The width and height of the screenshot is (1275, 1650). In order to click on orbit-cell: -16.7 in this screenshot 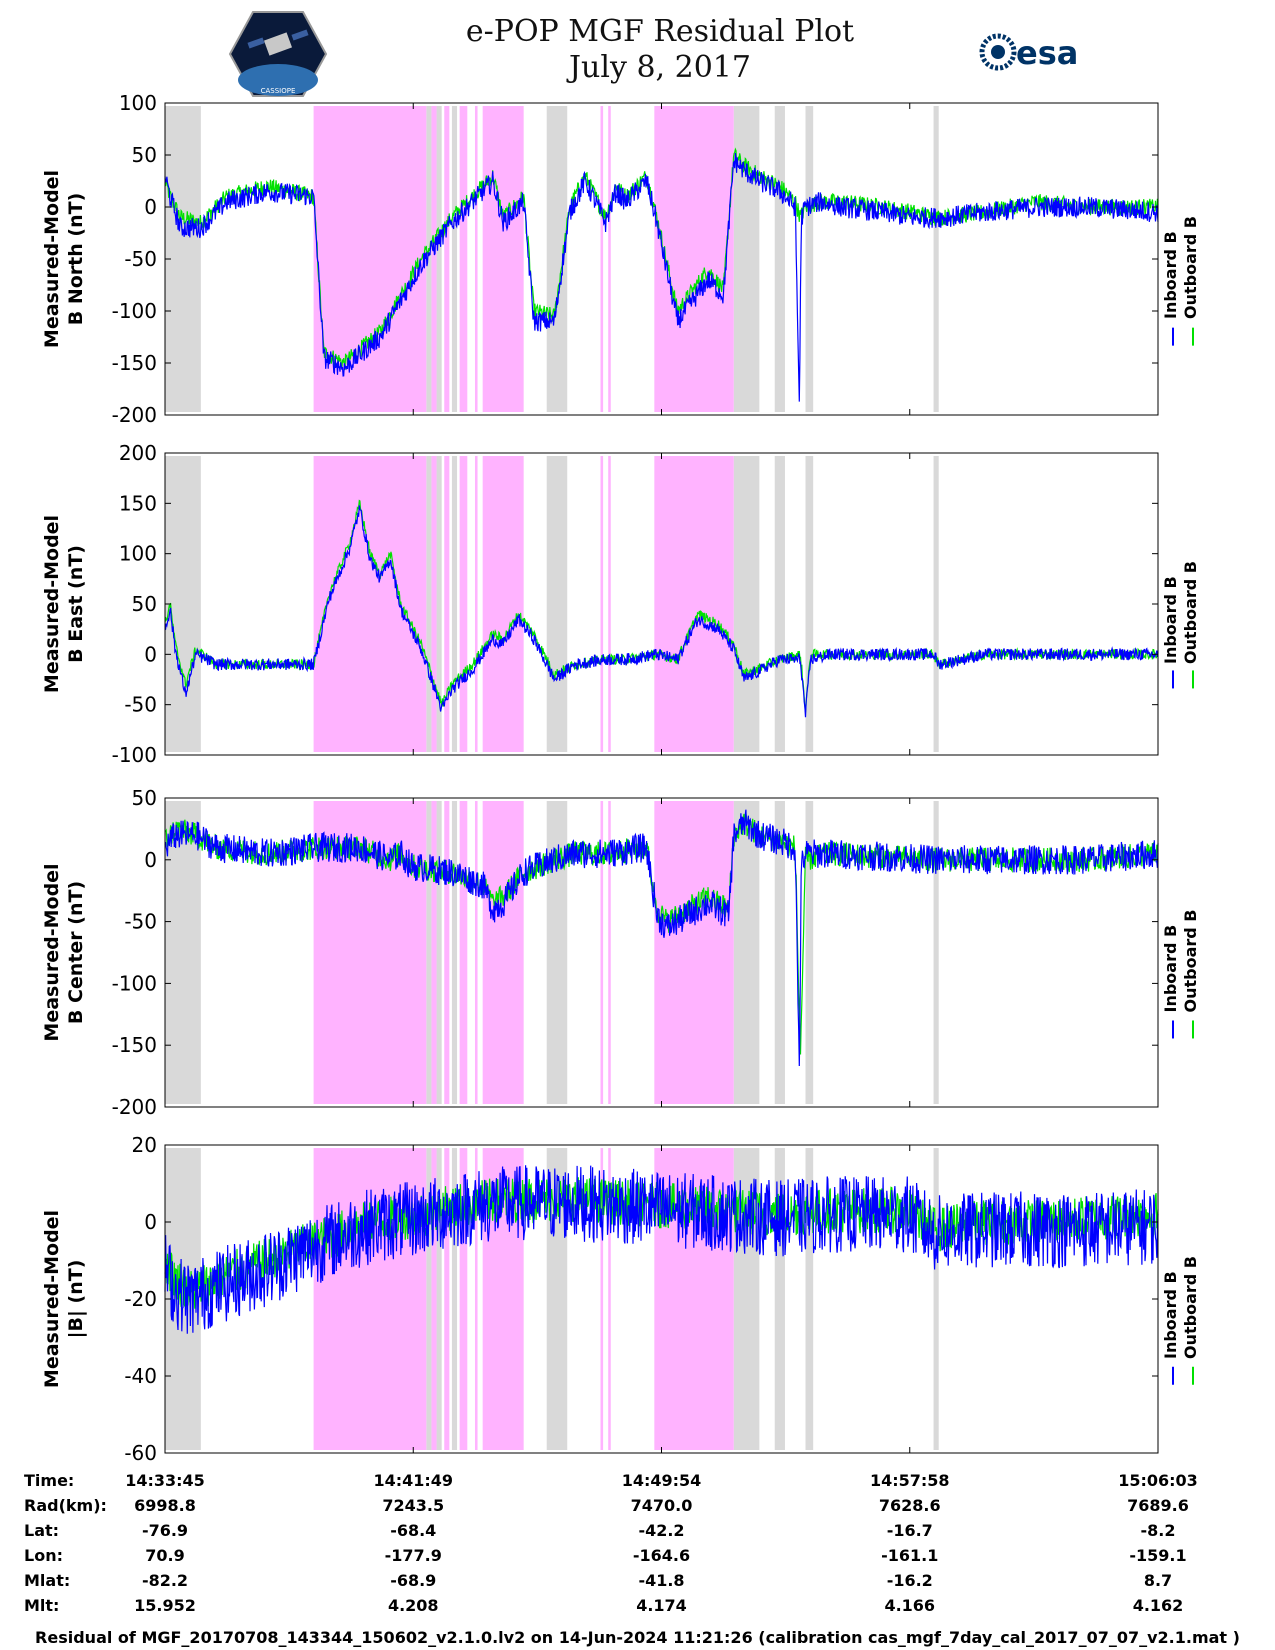, I will do `click(910, 1530)`.